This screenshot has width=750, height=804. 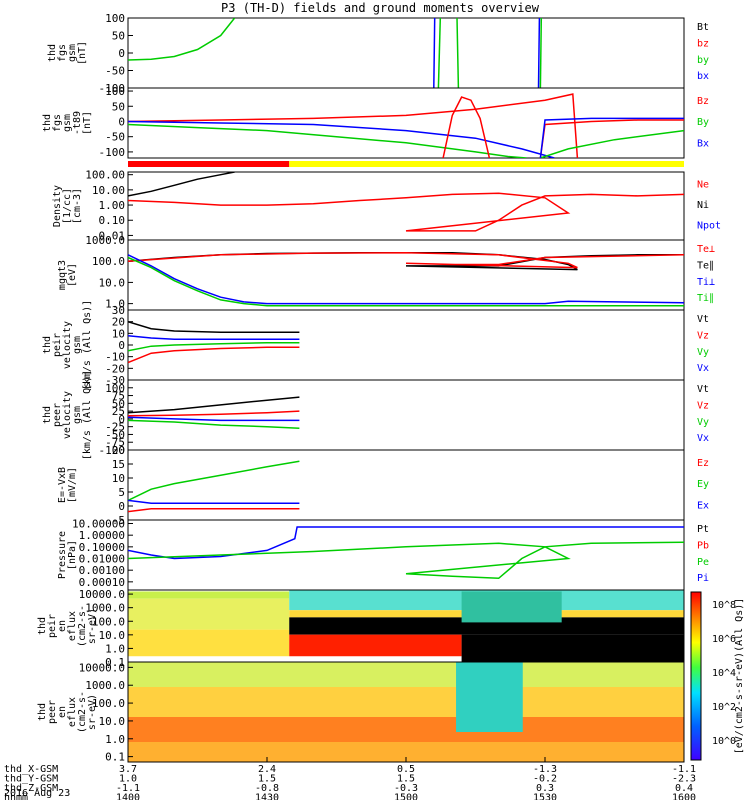 What do you see at coordinates (214, 424) in the screenshot?
I see `series-Vy` at bounding box center [214, 424].